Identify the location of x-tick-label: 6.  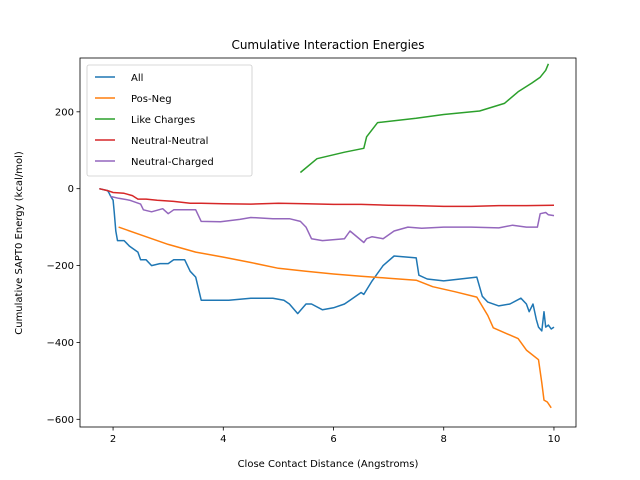
(333, 439).